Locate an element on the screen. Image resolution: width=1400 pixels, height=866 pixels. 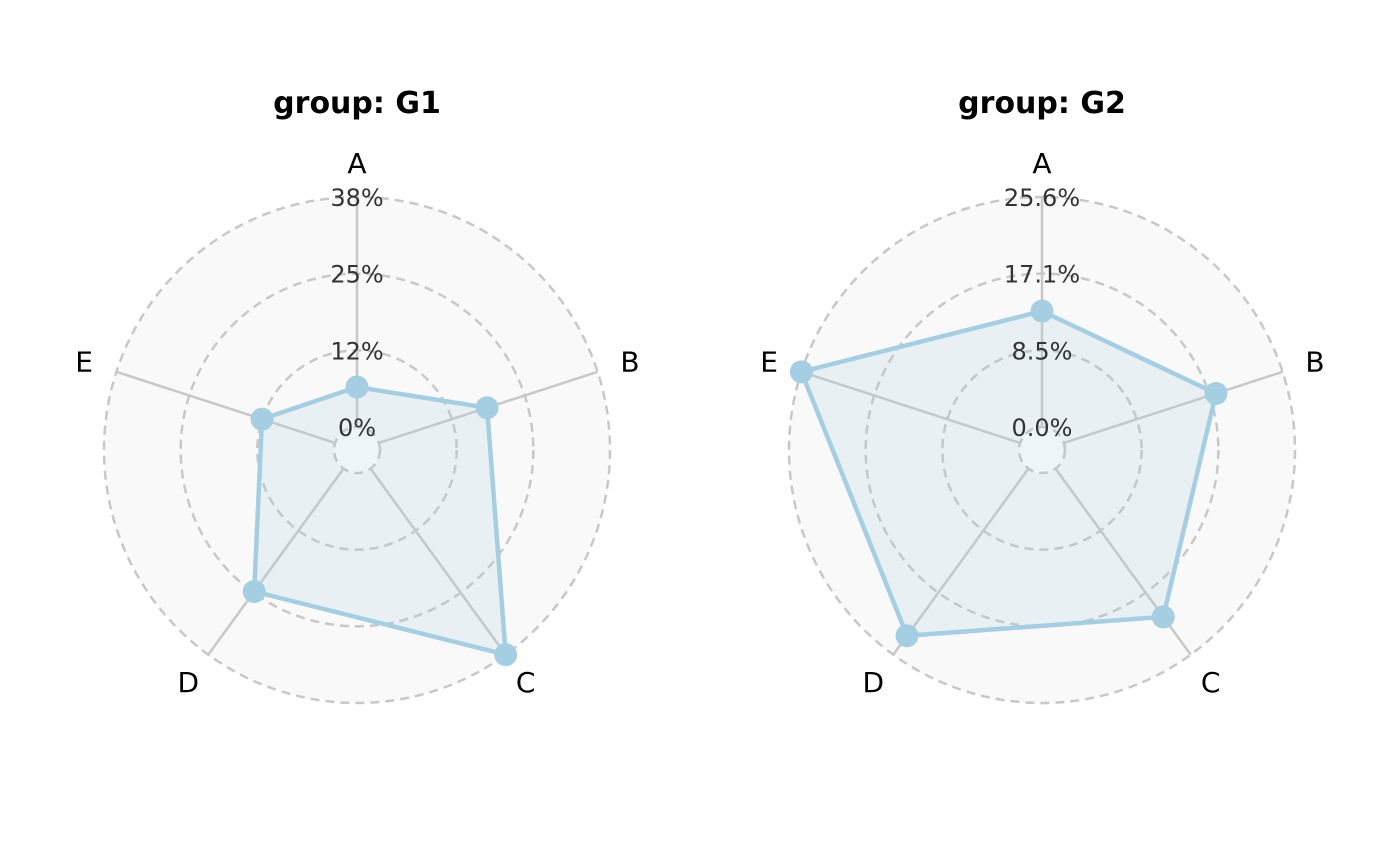
radial-tick-label: 0% is located at coordinates (357, 428).